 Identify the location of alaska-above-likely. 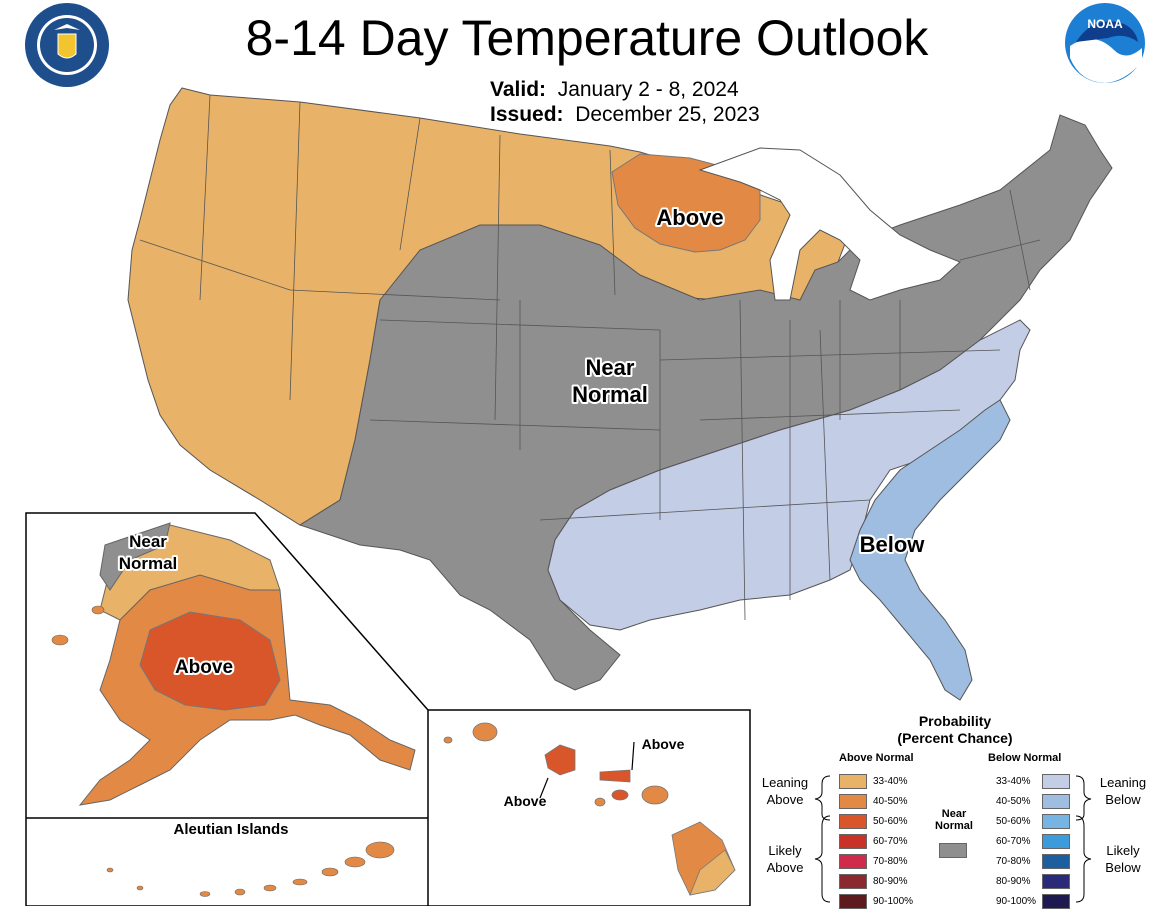
(210, 661).